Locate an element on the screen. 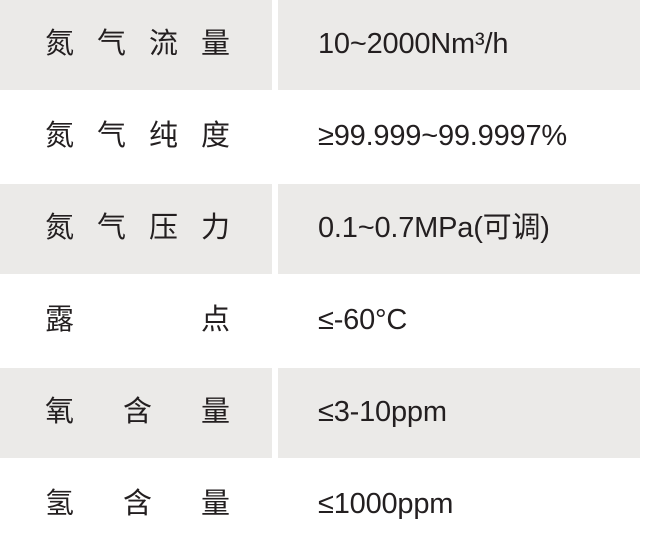  parameter-value: ≤-60°C is located at coordinates (363, 320).